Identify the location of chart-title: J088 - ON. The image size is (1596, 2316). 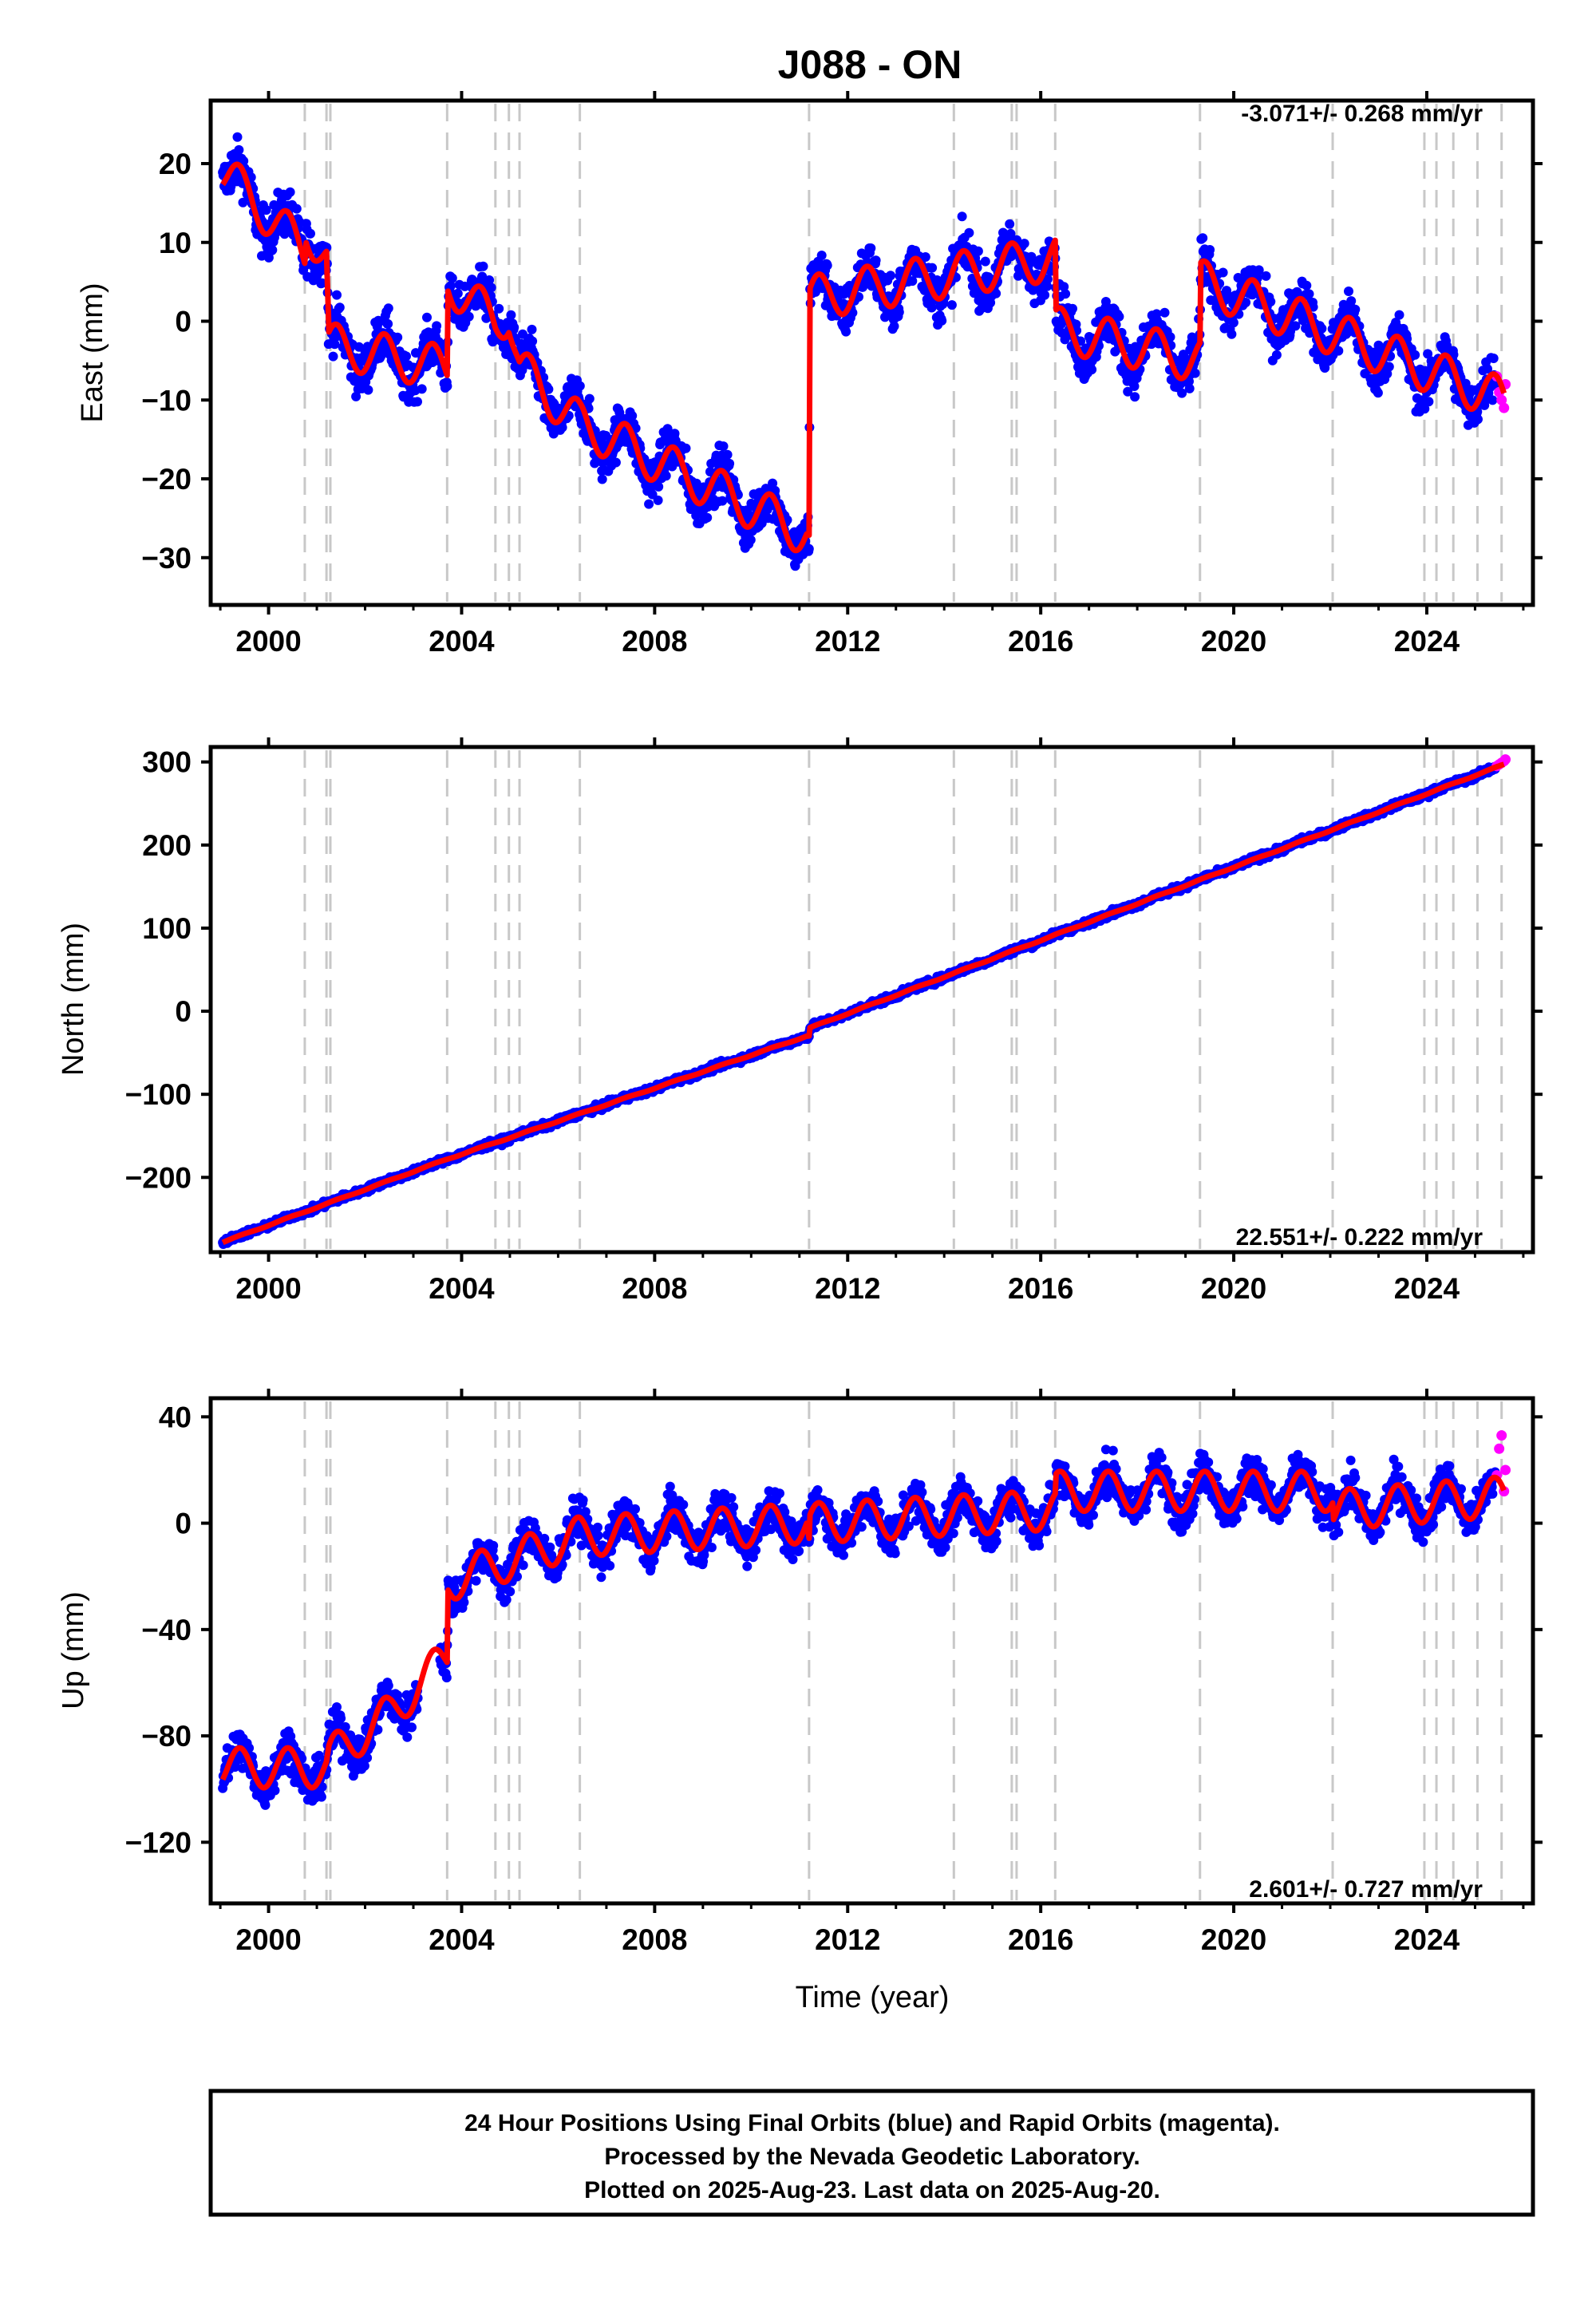
(870, 64).